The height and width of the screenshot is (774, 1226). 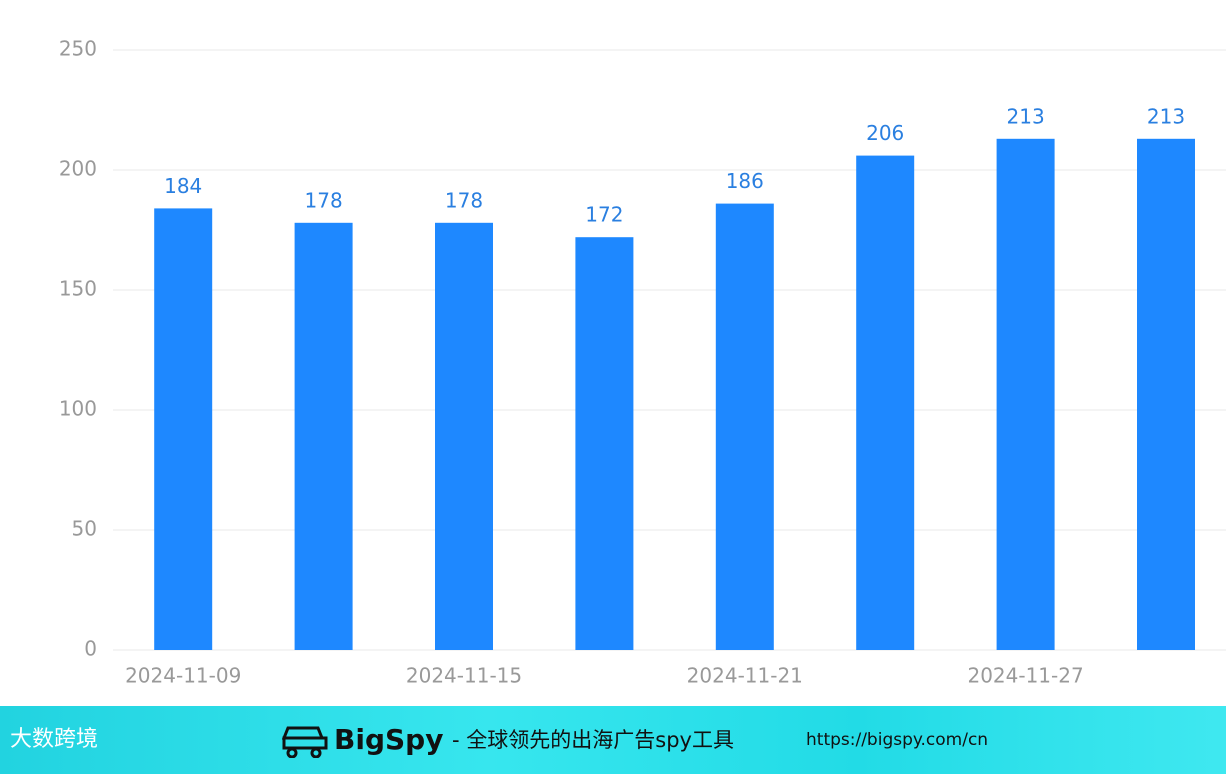 What do you see at coordinates (78, 169) in the screenshot?
I see `y-tick-label: 200` at bounding box center [78, 169].